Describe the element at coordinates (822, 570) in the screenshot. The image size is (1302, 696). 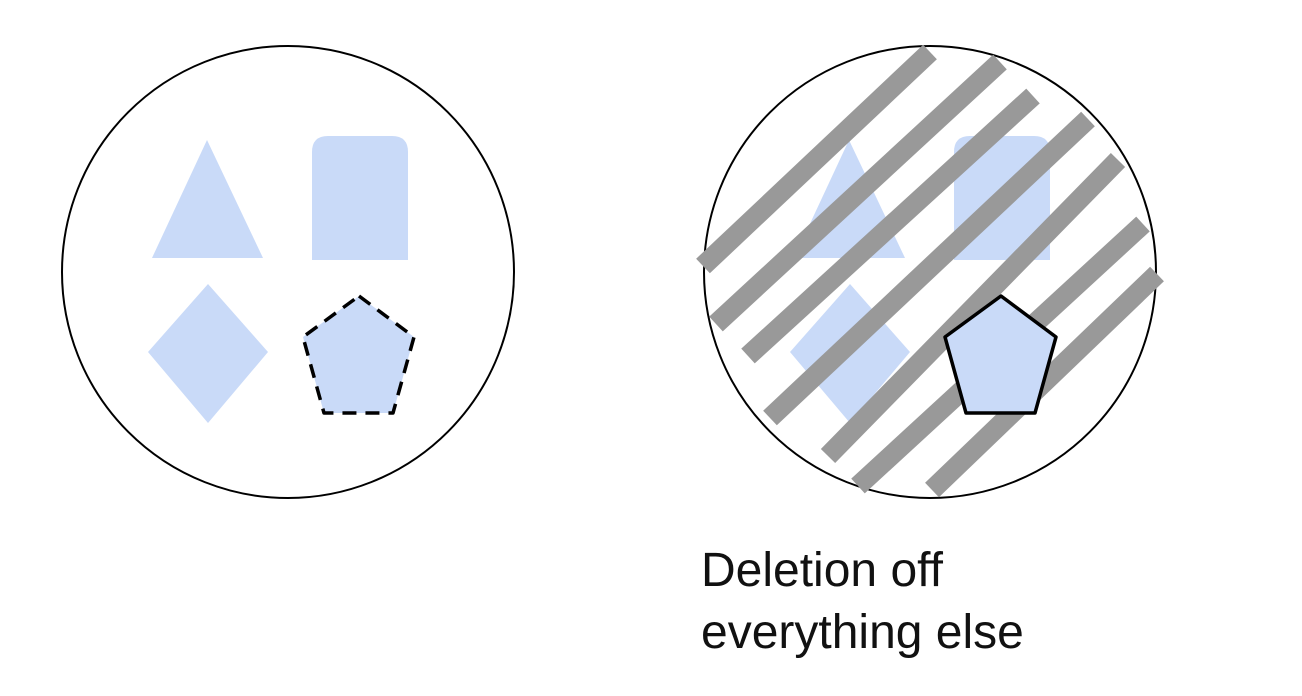
I see `caption-line-1: Deletion off` at that location.